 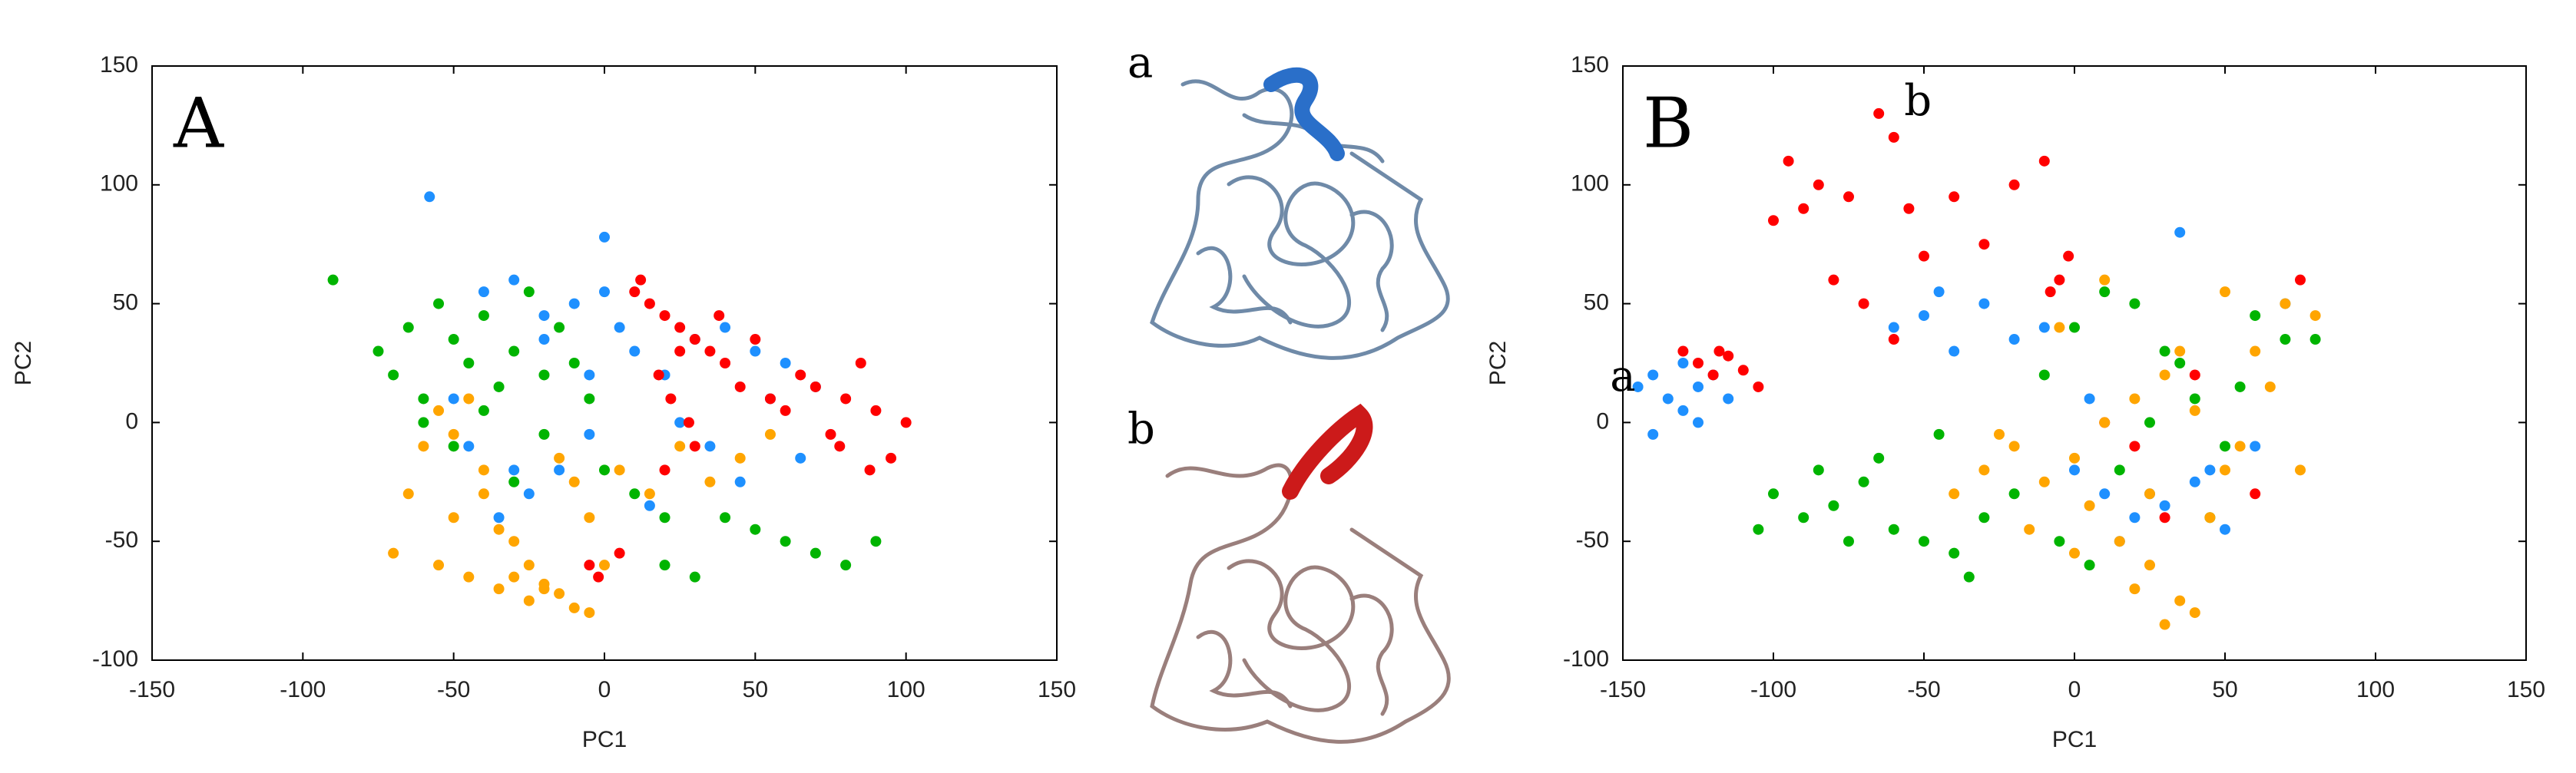 I want to click on x-axis-label: PC1, so click(x=604, y=739).